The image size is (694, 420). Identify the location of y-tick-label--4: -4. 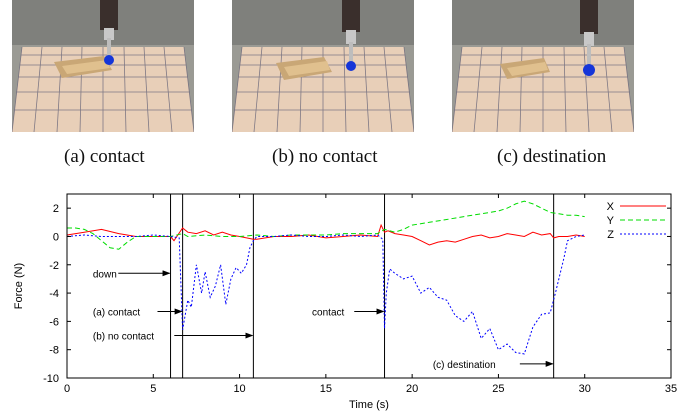
(54, 294).